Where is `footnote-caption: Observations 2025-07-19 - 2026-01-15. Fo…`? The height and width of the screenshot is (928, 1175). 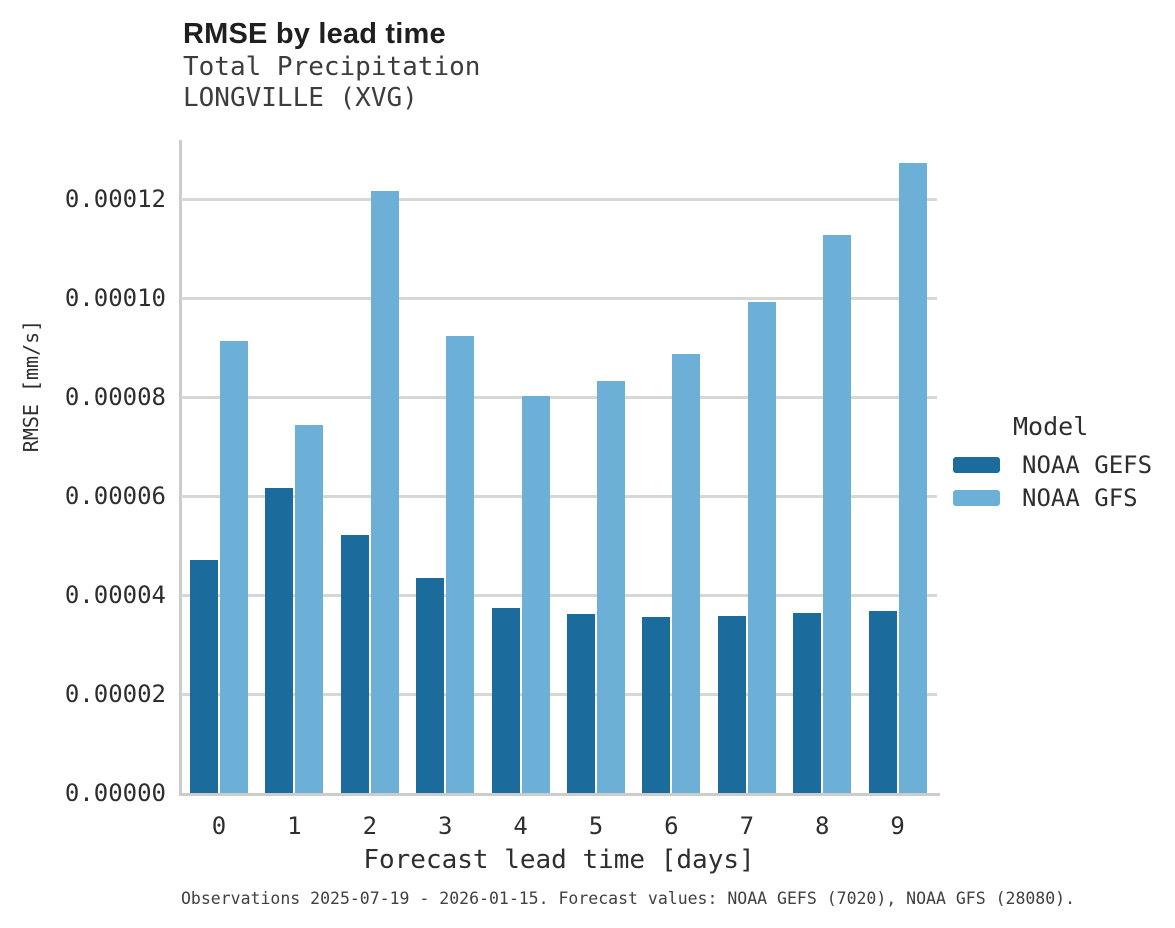
footnote-caption: Observations 2025-07-19 - 2026-01-15. Fo… is located at coordinates (628, 898).